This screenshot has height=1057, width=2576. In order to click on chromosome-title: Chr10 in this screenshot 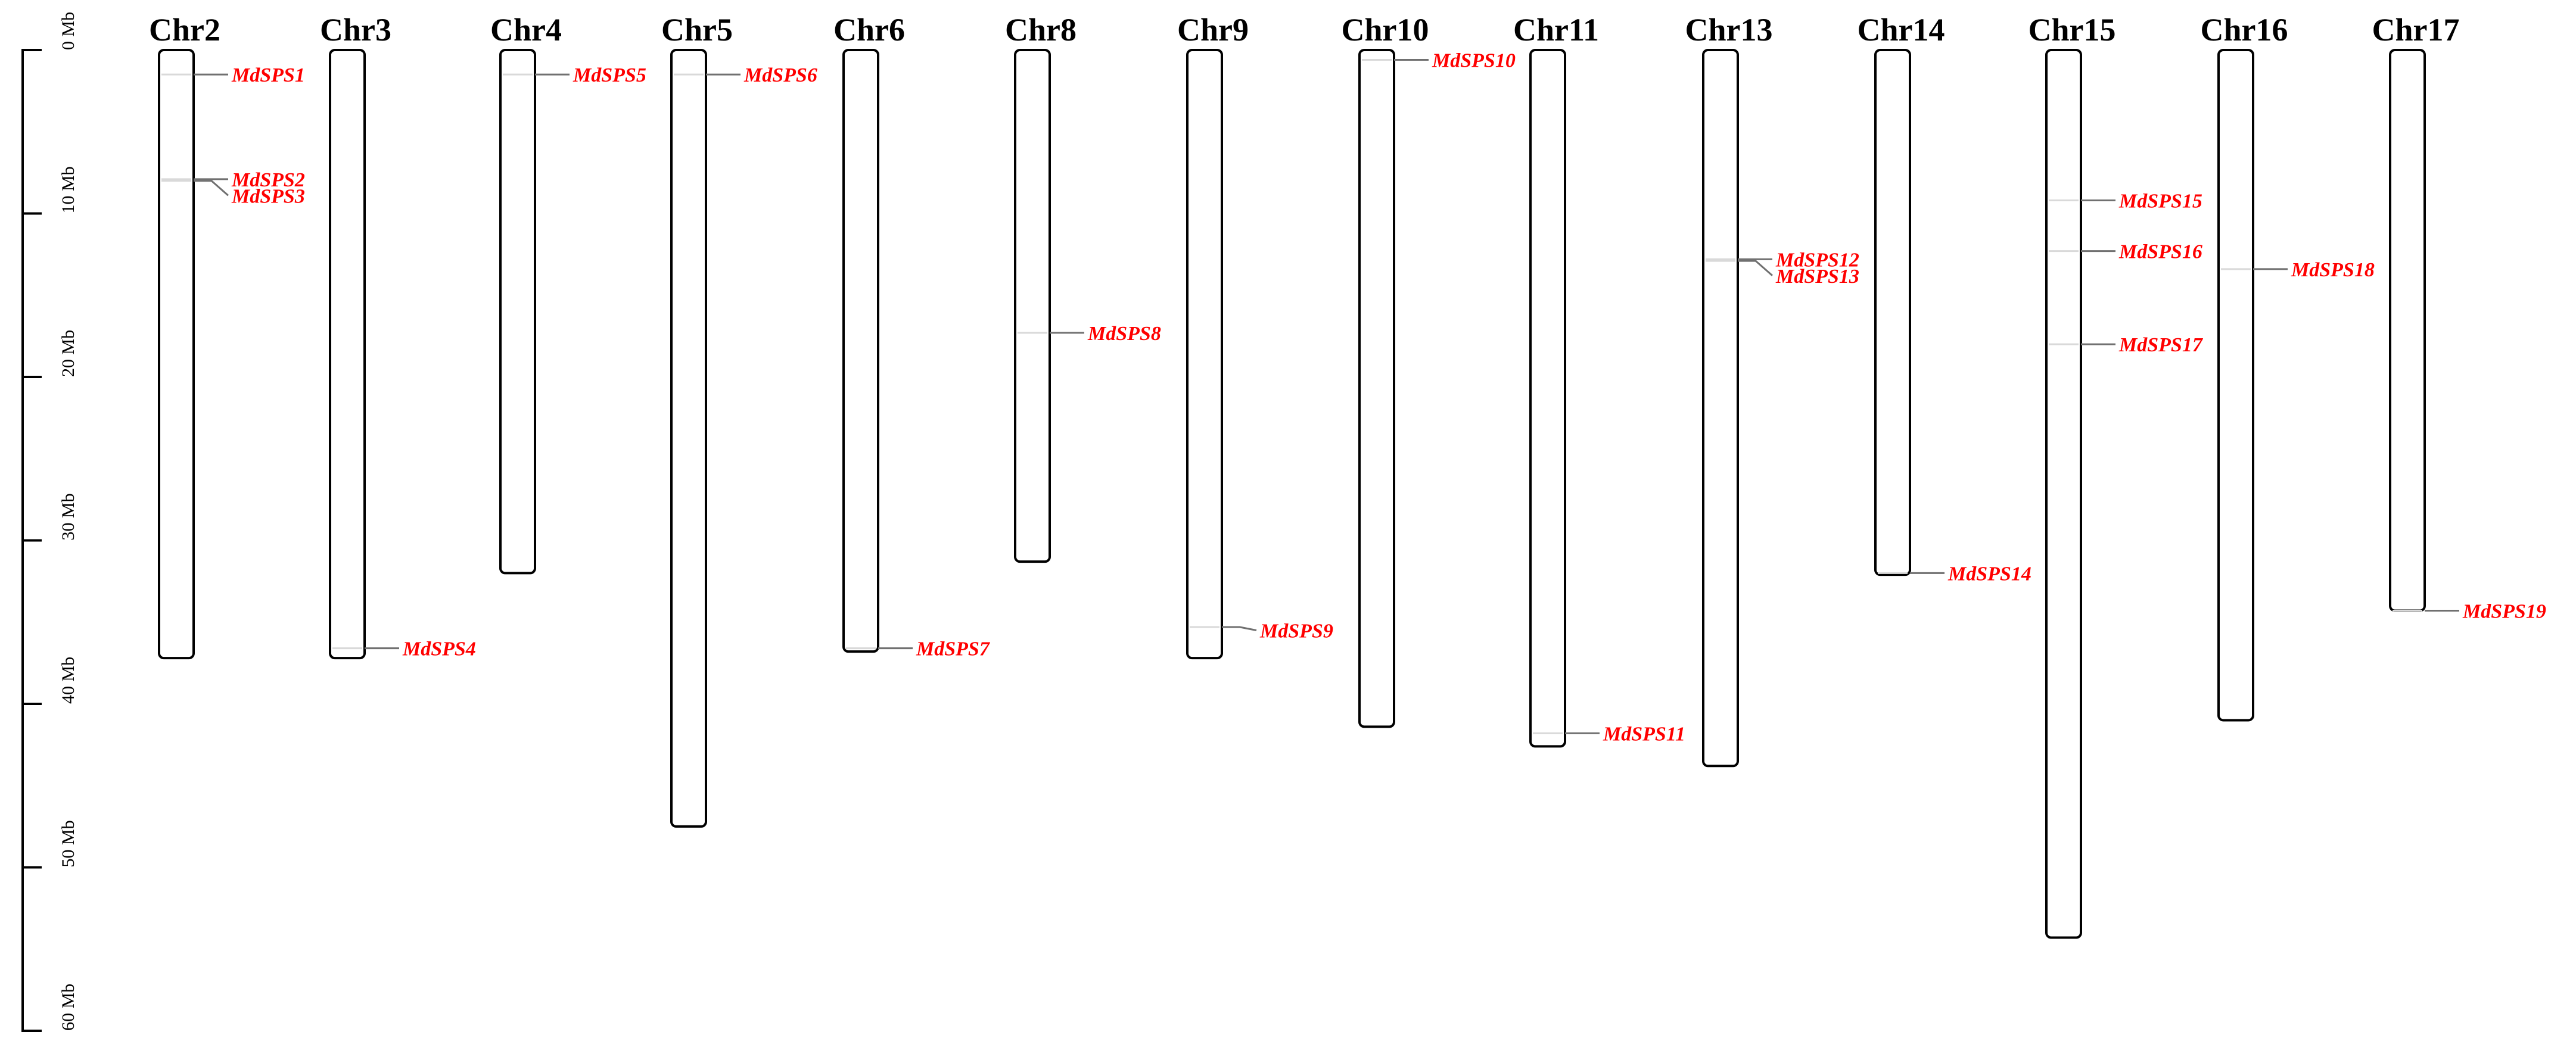, I will do `click(1385, 30)`.